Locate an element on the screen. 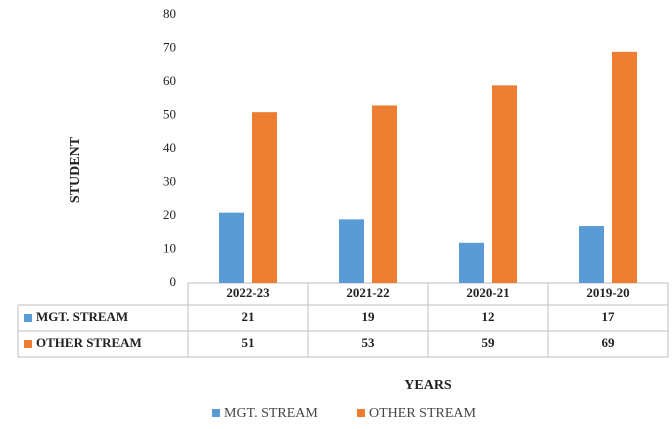 Image resolution: width=672 pixels, height=429 pixels. x-axis-title: YEARS is located at coordinates (428, 385).